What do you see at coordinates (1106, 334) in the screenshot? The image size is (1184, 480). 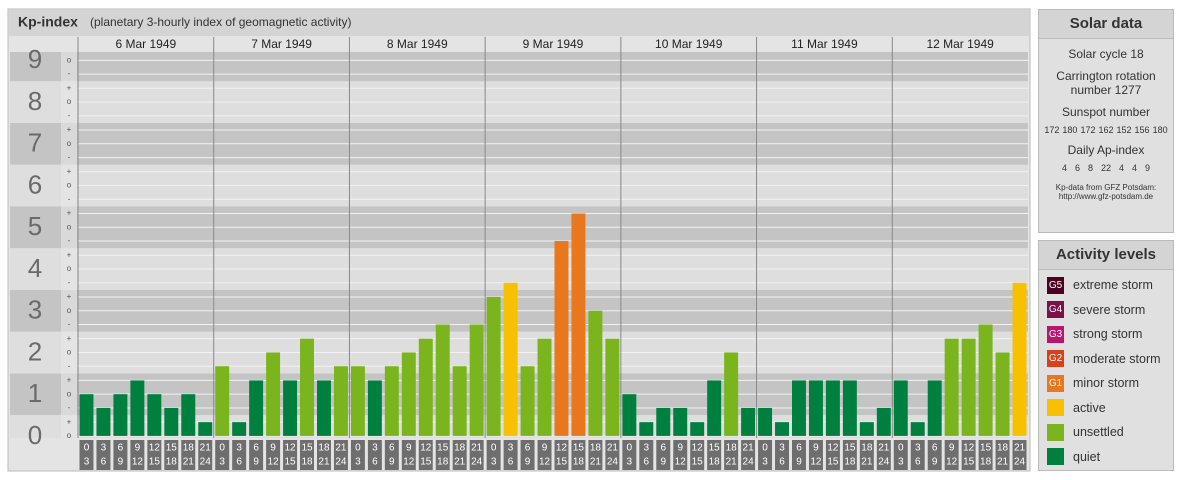 I see `legend-item: G3 strong storm` at bounding box center [1106, 334].